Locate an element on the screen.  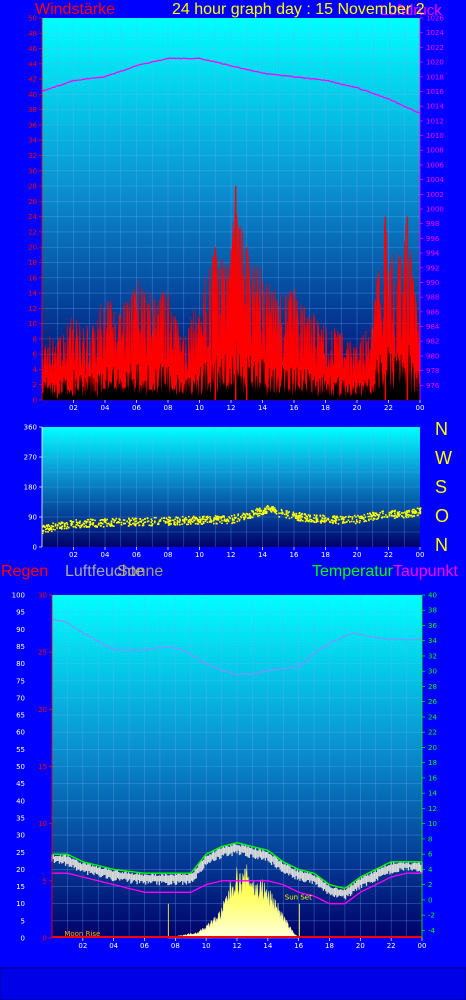
wind-xtick-label: 12 is located at coordinates (231, 408).